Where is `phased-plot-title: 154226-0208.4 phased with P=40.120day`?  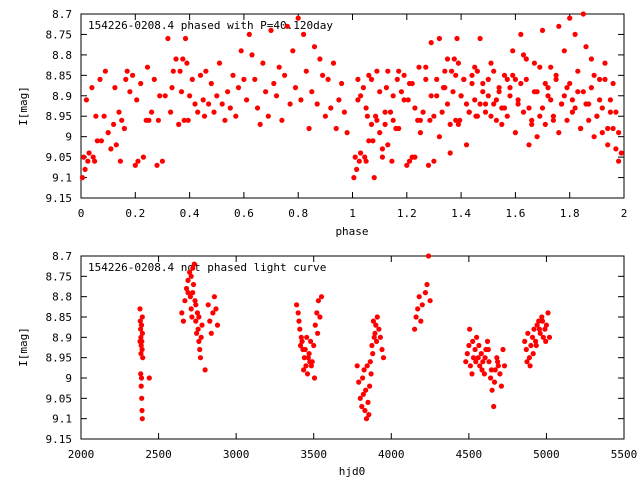 phased-plot-title: 154226-0208.4 phased with P=40.120day is located at coordinates (210, 25).